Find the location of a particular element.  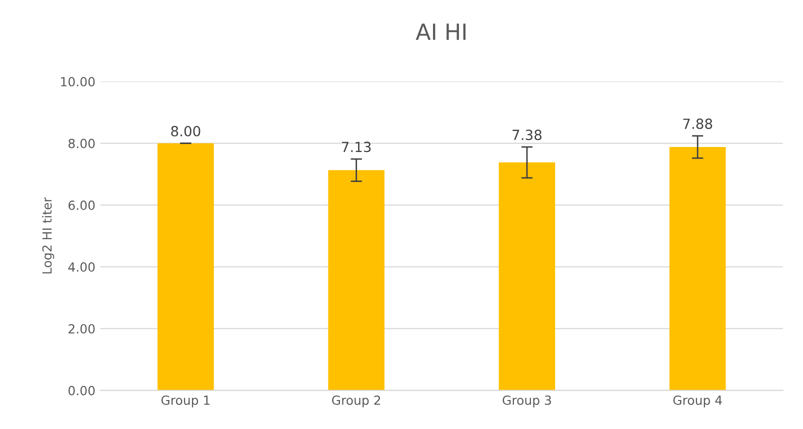

data-label: 7.88 is located at coordinates (697, 124).